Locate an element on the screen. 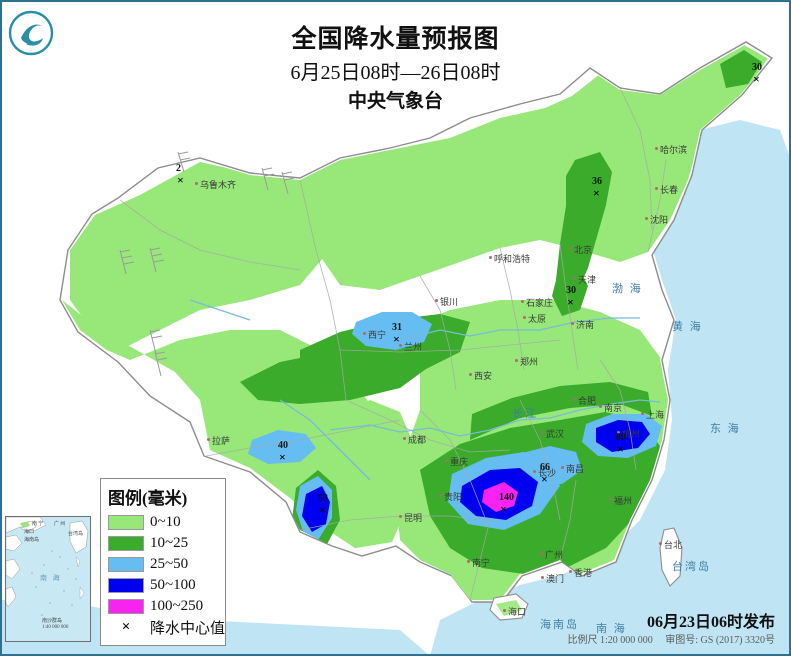  inset-label-haikou: 海口 is located at coordinates (29, 532).